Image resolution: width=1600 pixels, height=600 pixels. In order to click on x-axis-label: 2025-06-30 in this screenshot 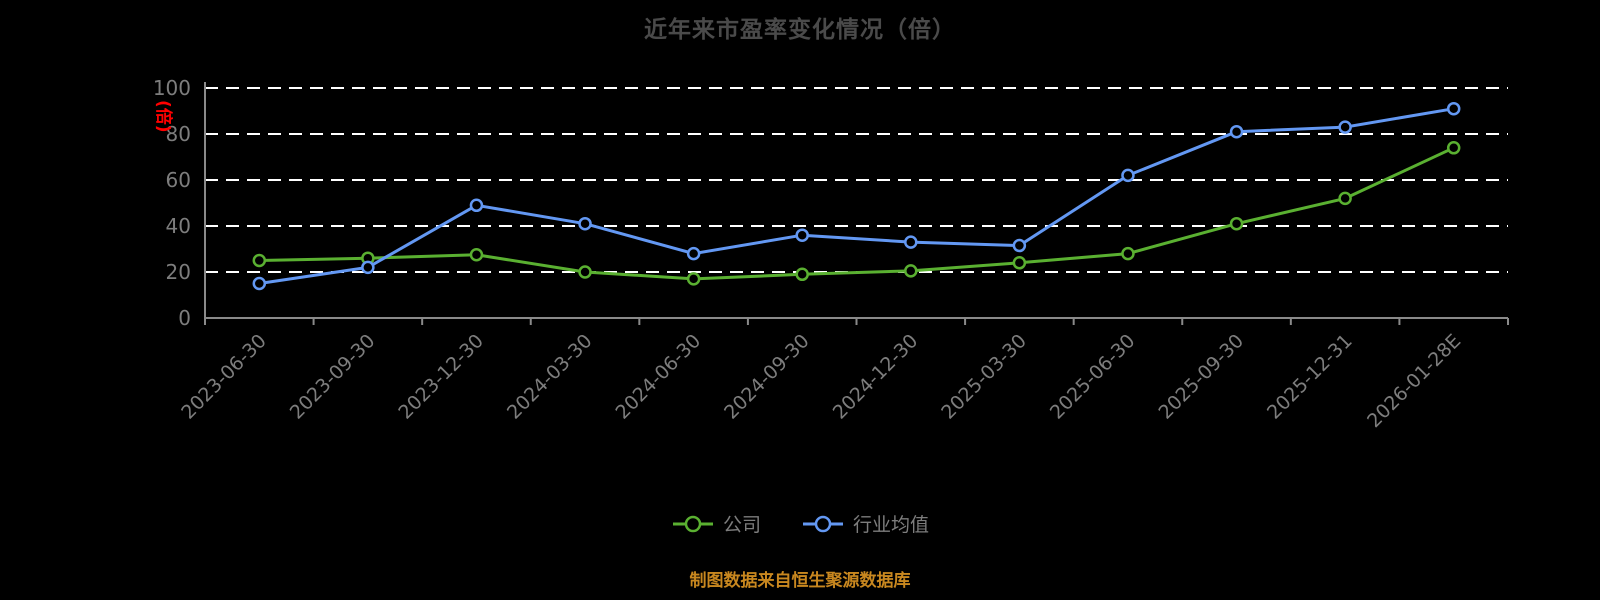, I will do `click(1093, 377)`.